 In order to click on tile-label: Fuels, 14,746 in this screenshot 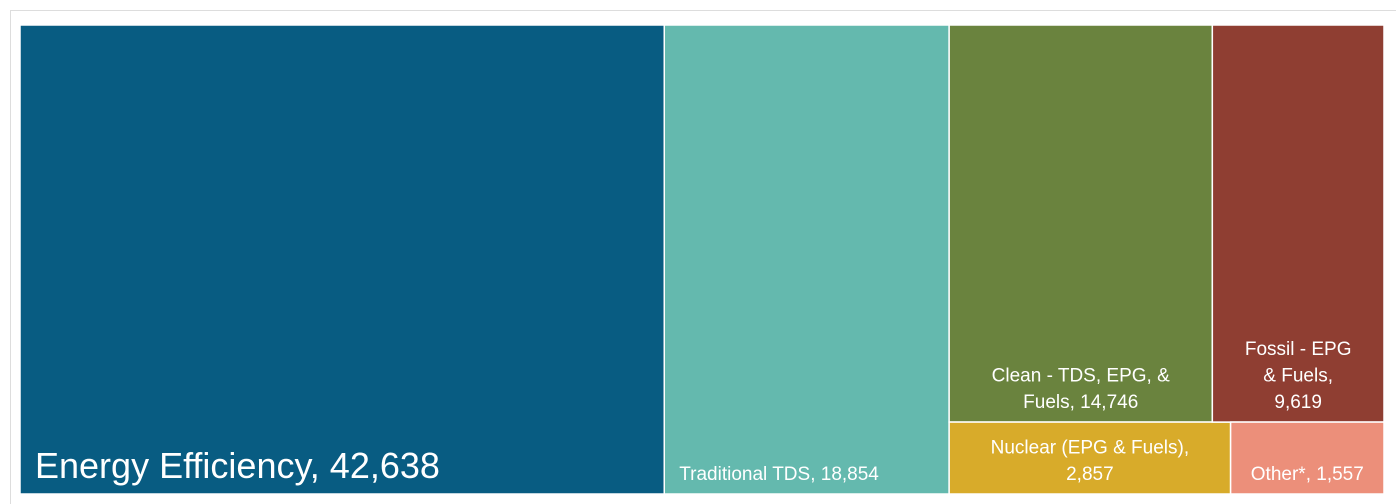, I will do `click(1080, 402)`.